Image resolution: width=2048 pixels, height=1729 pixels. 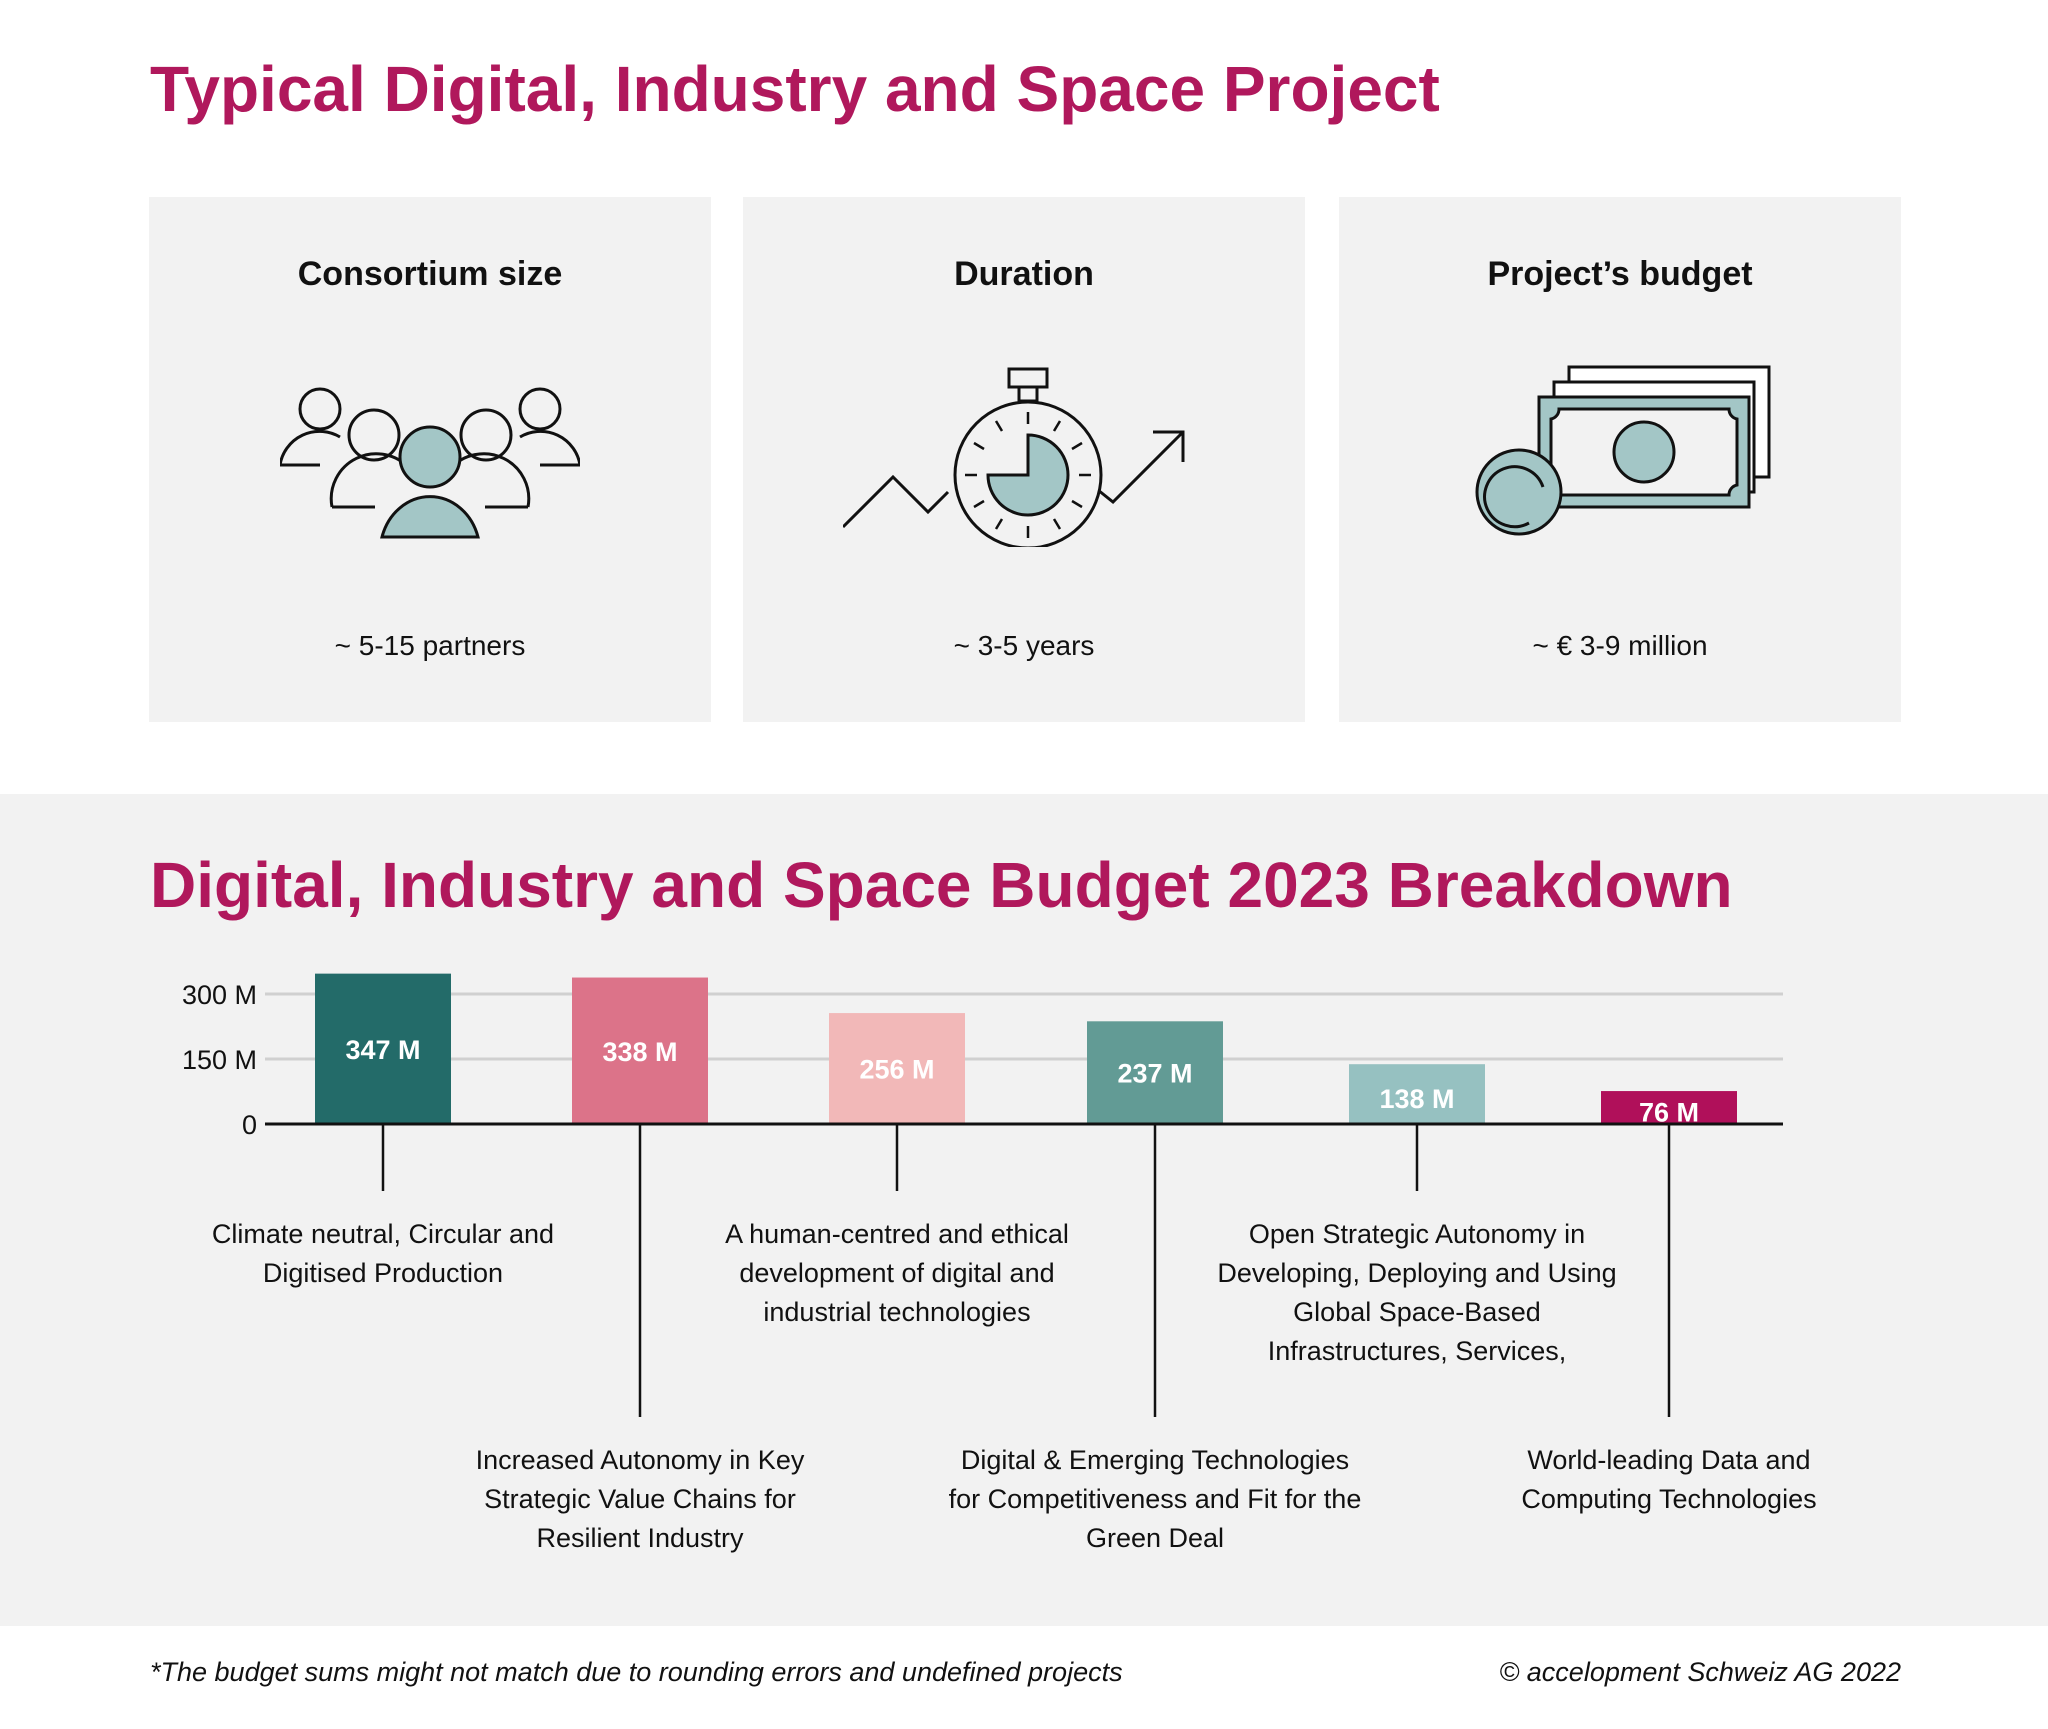 What do you see at coordinates (1024, 645) in the screenshot?
I see `card-value: ~ 3-5 years` at bounding box center [1024, 645].